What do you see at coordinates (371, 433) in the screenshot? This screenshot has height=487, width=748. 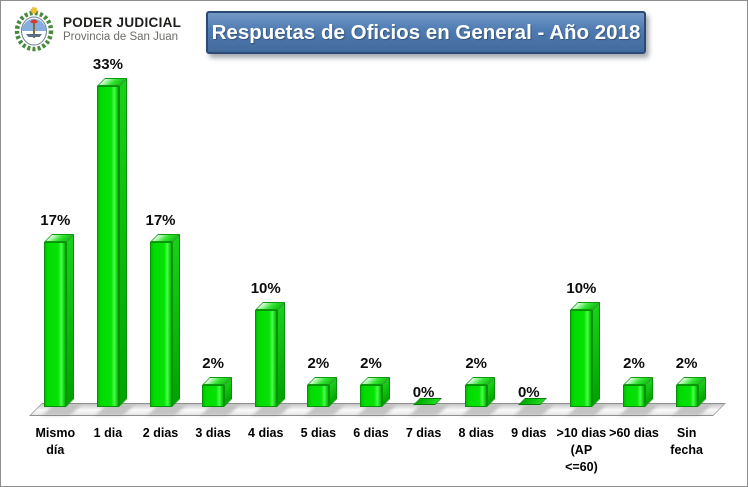 I see `category-label: 6 dias` at bounding box center [371, 433].